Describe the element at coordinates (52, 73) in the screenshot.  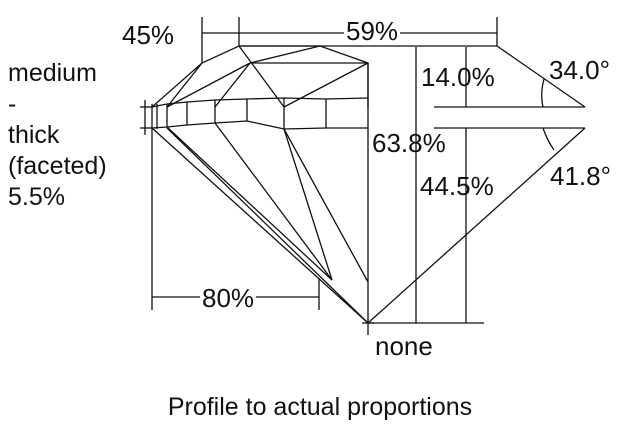
I see `girdle-line: medium` at that location.